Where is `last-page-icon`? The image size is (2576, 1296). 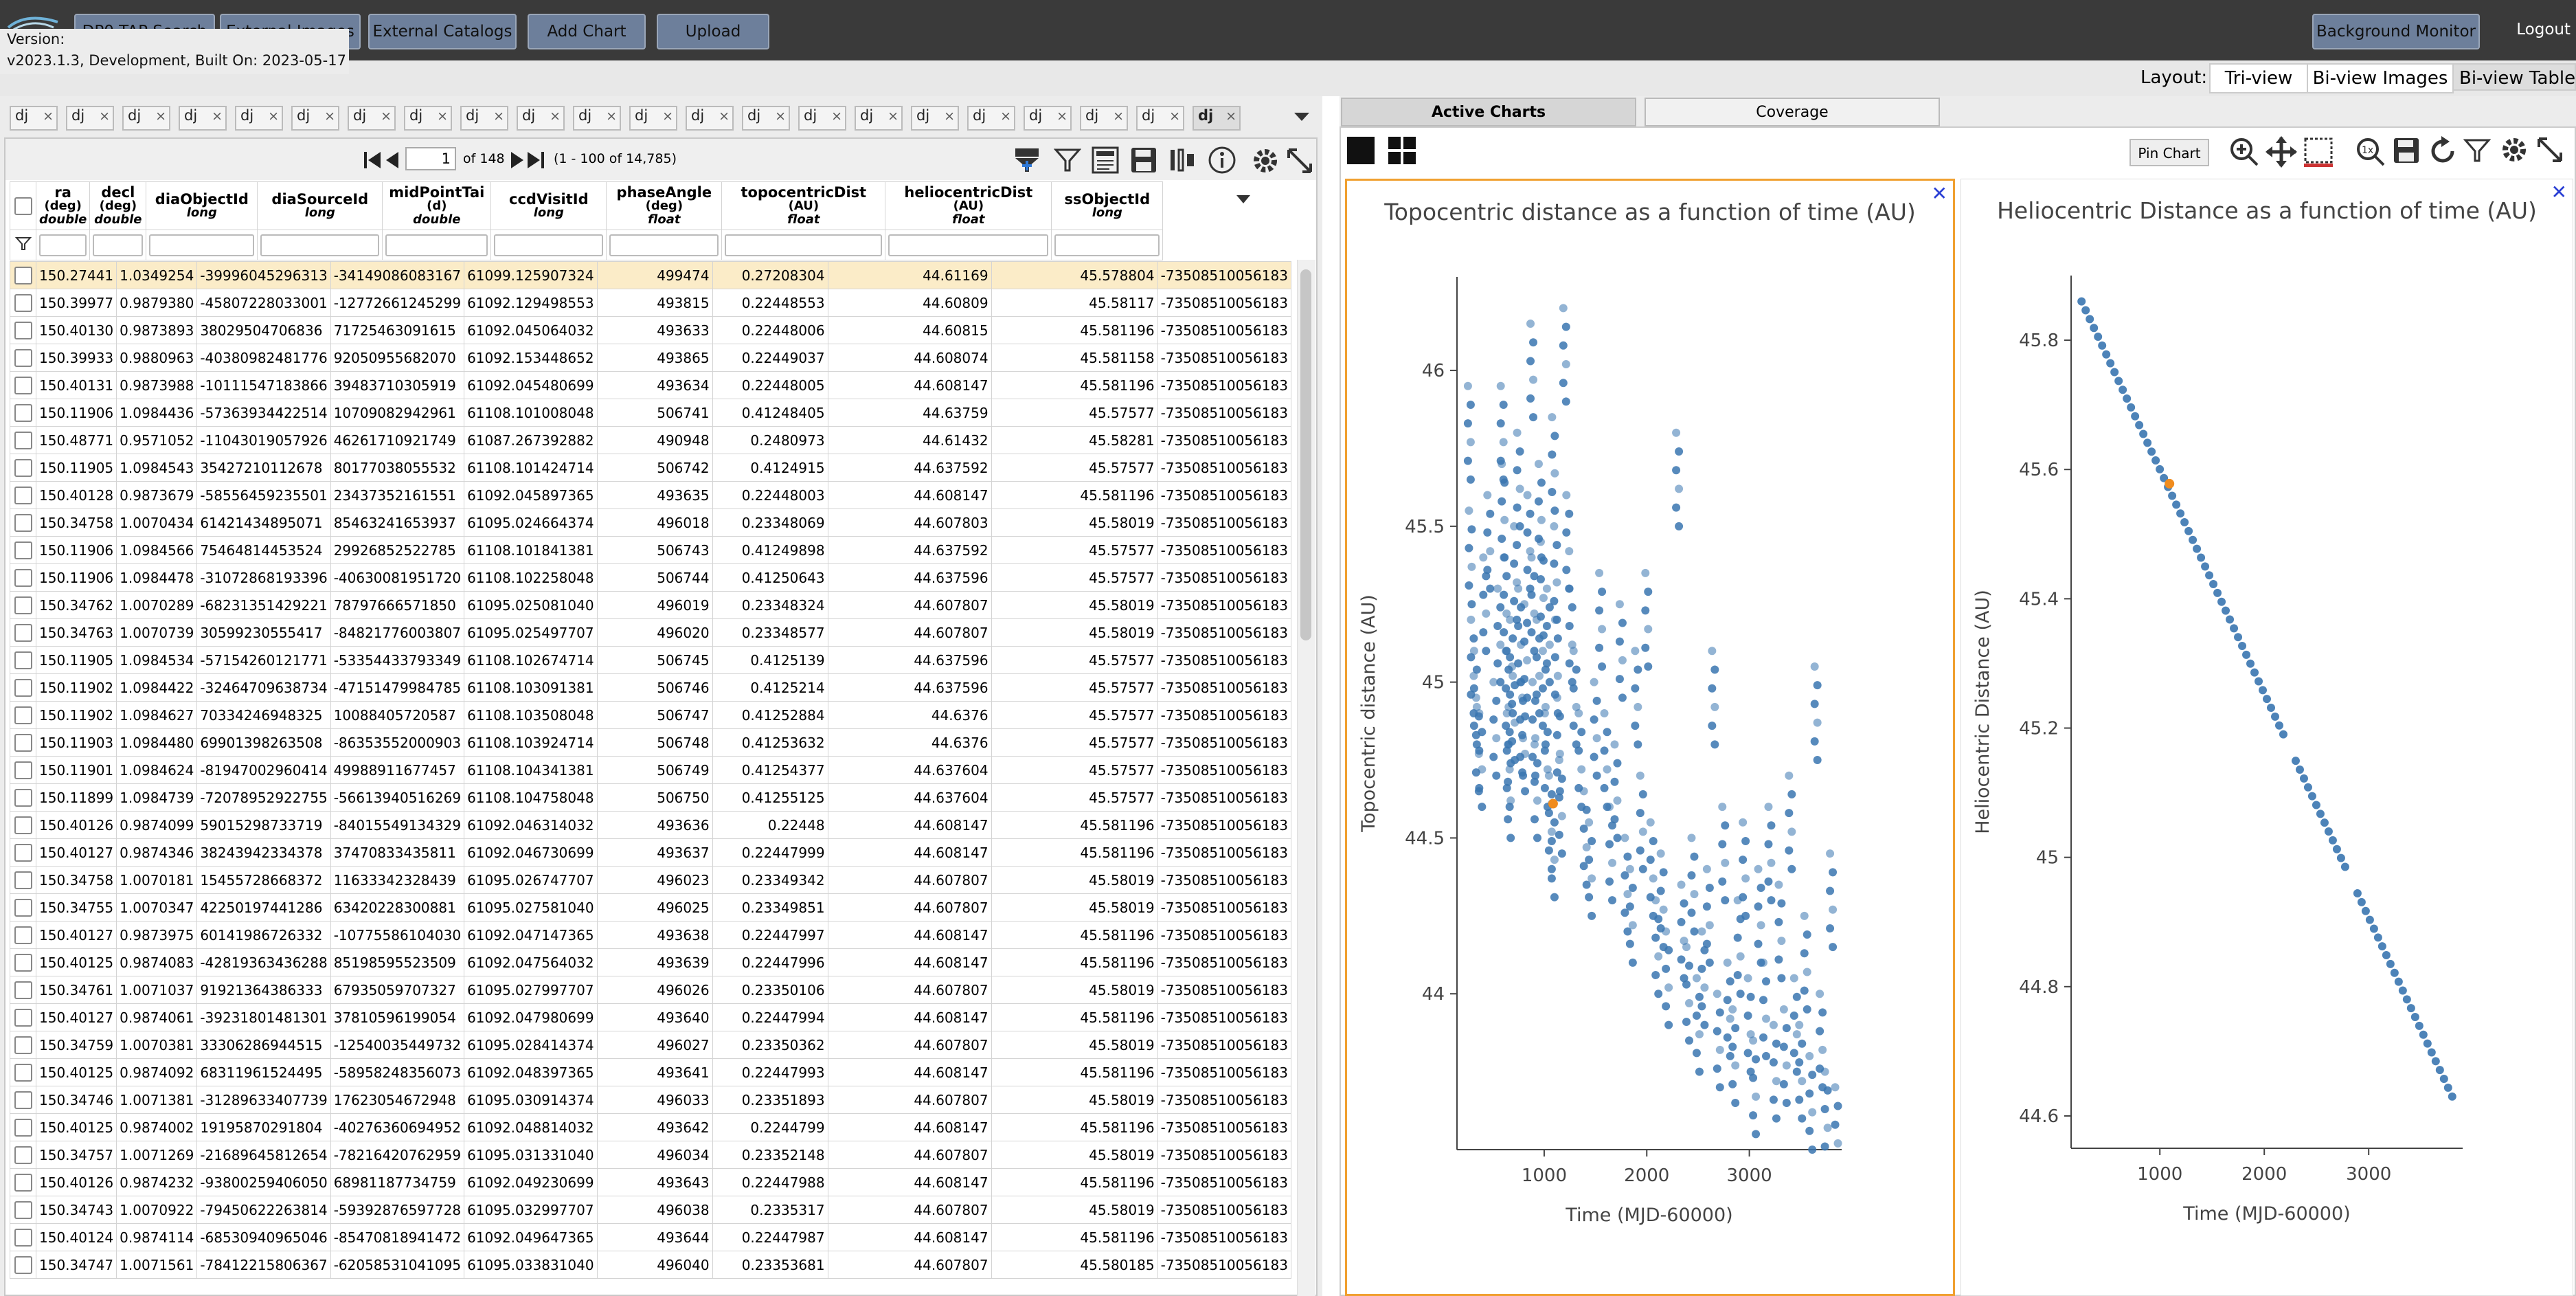 last-page-icon is located at coordinates (535, 161).